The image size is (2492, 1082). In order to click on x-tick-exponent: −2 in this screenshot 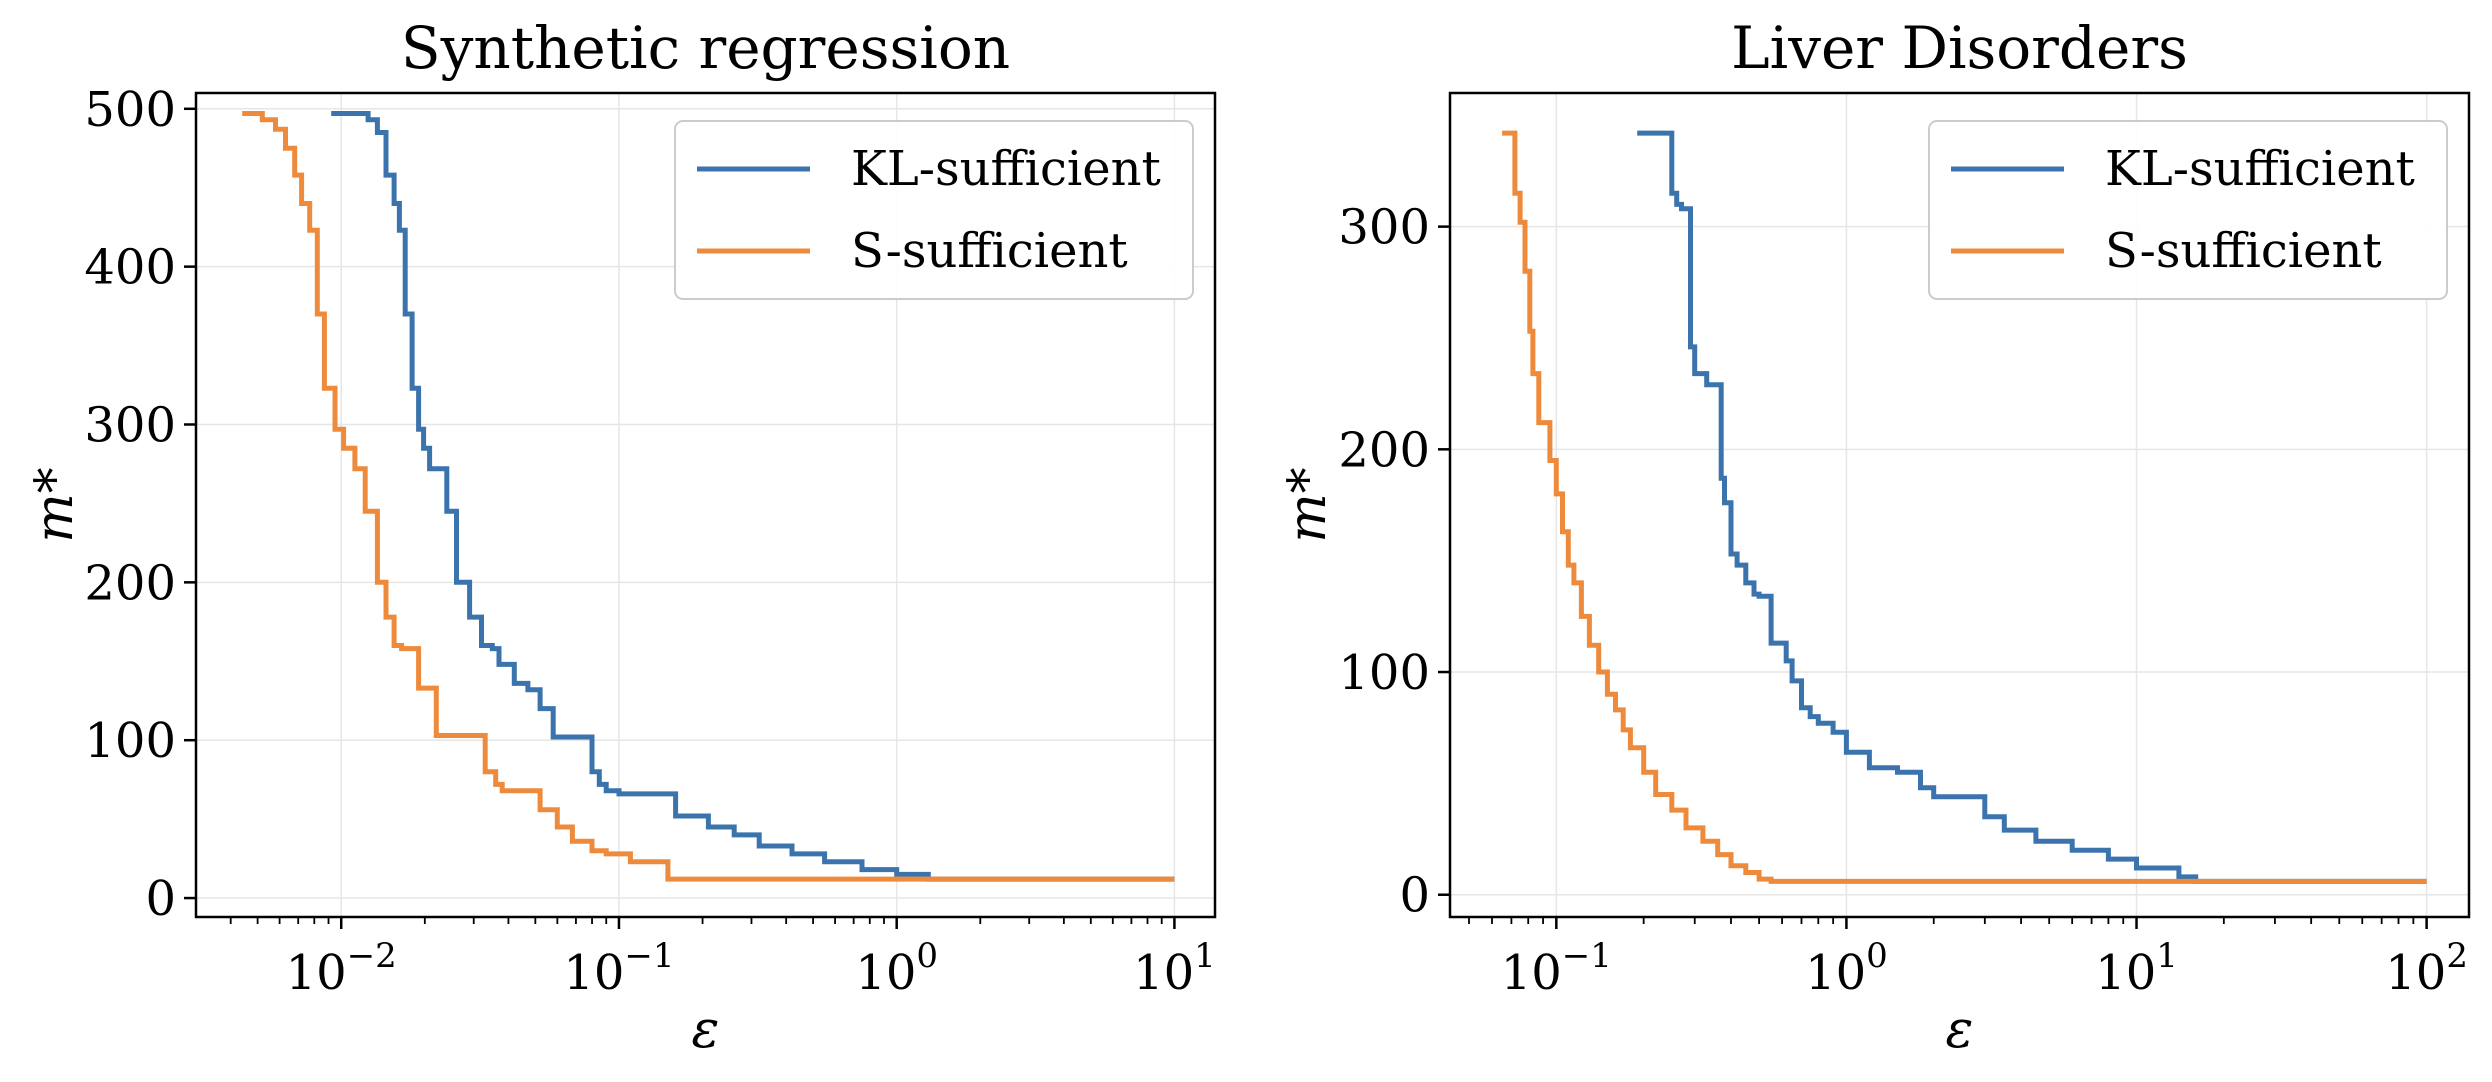, I will do `click(372, 956)`.